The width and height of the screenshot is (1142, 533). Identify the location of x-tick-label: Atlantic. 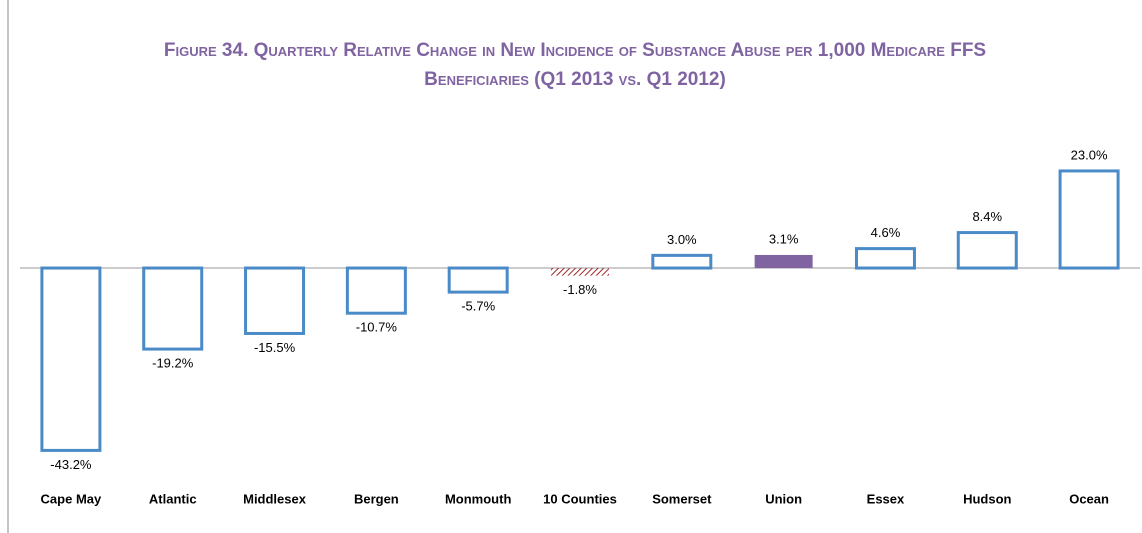
(173, 498).